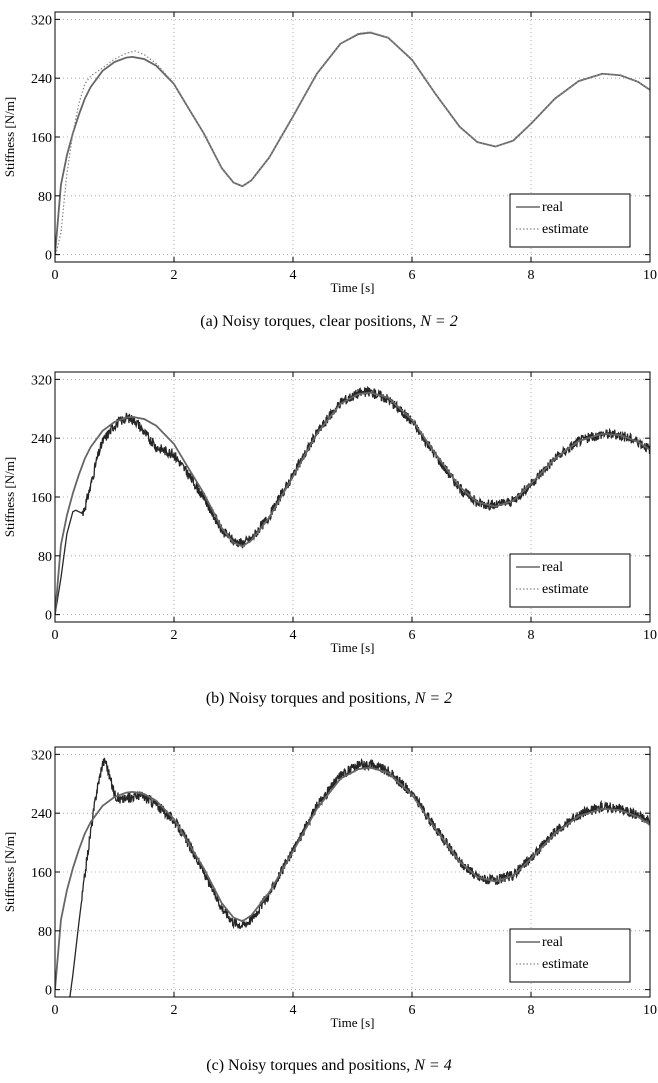  I want to click on caption-c: (c) Noisy torques and positions, N = 4, so click(329, 1066).